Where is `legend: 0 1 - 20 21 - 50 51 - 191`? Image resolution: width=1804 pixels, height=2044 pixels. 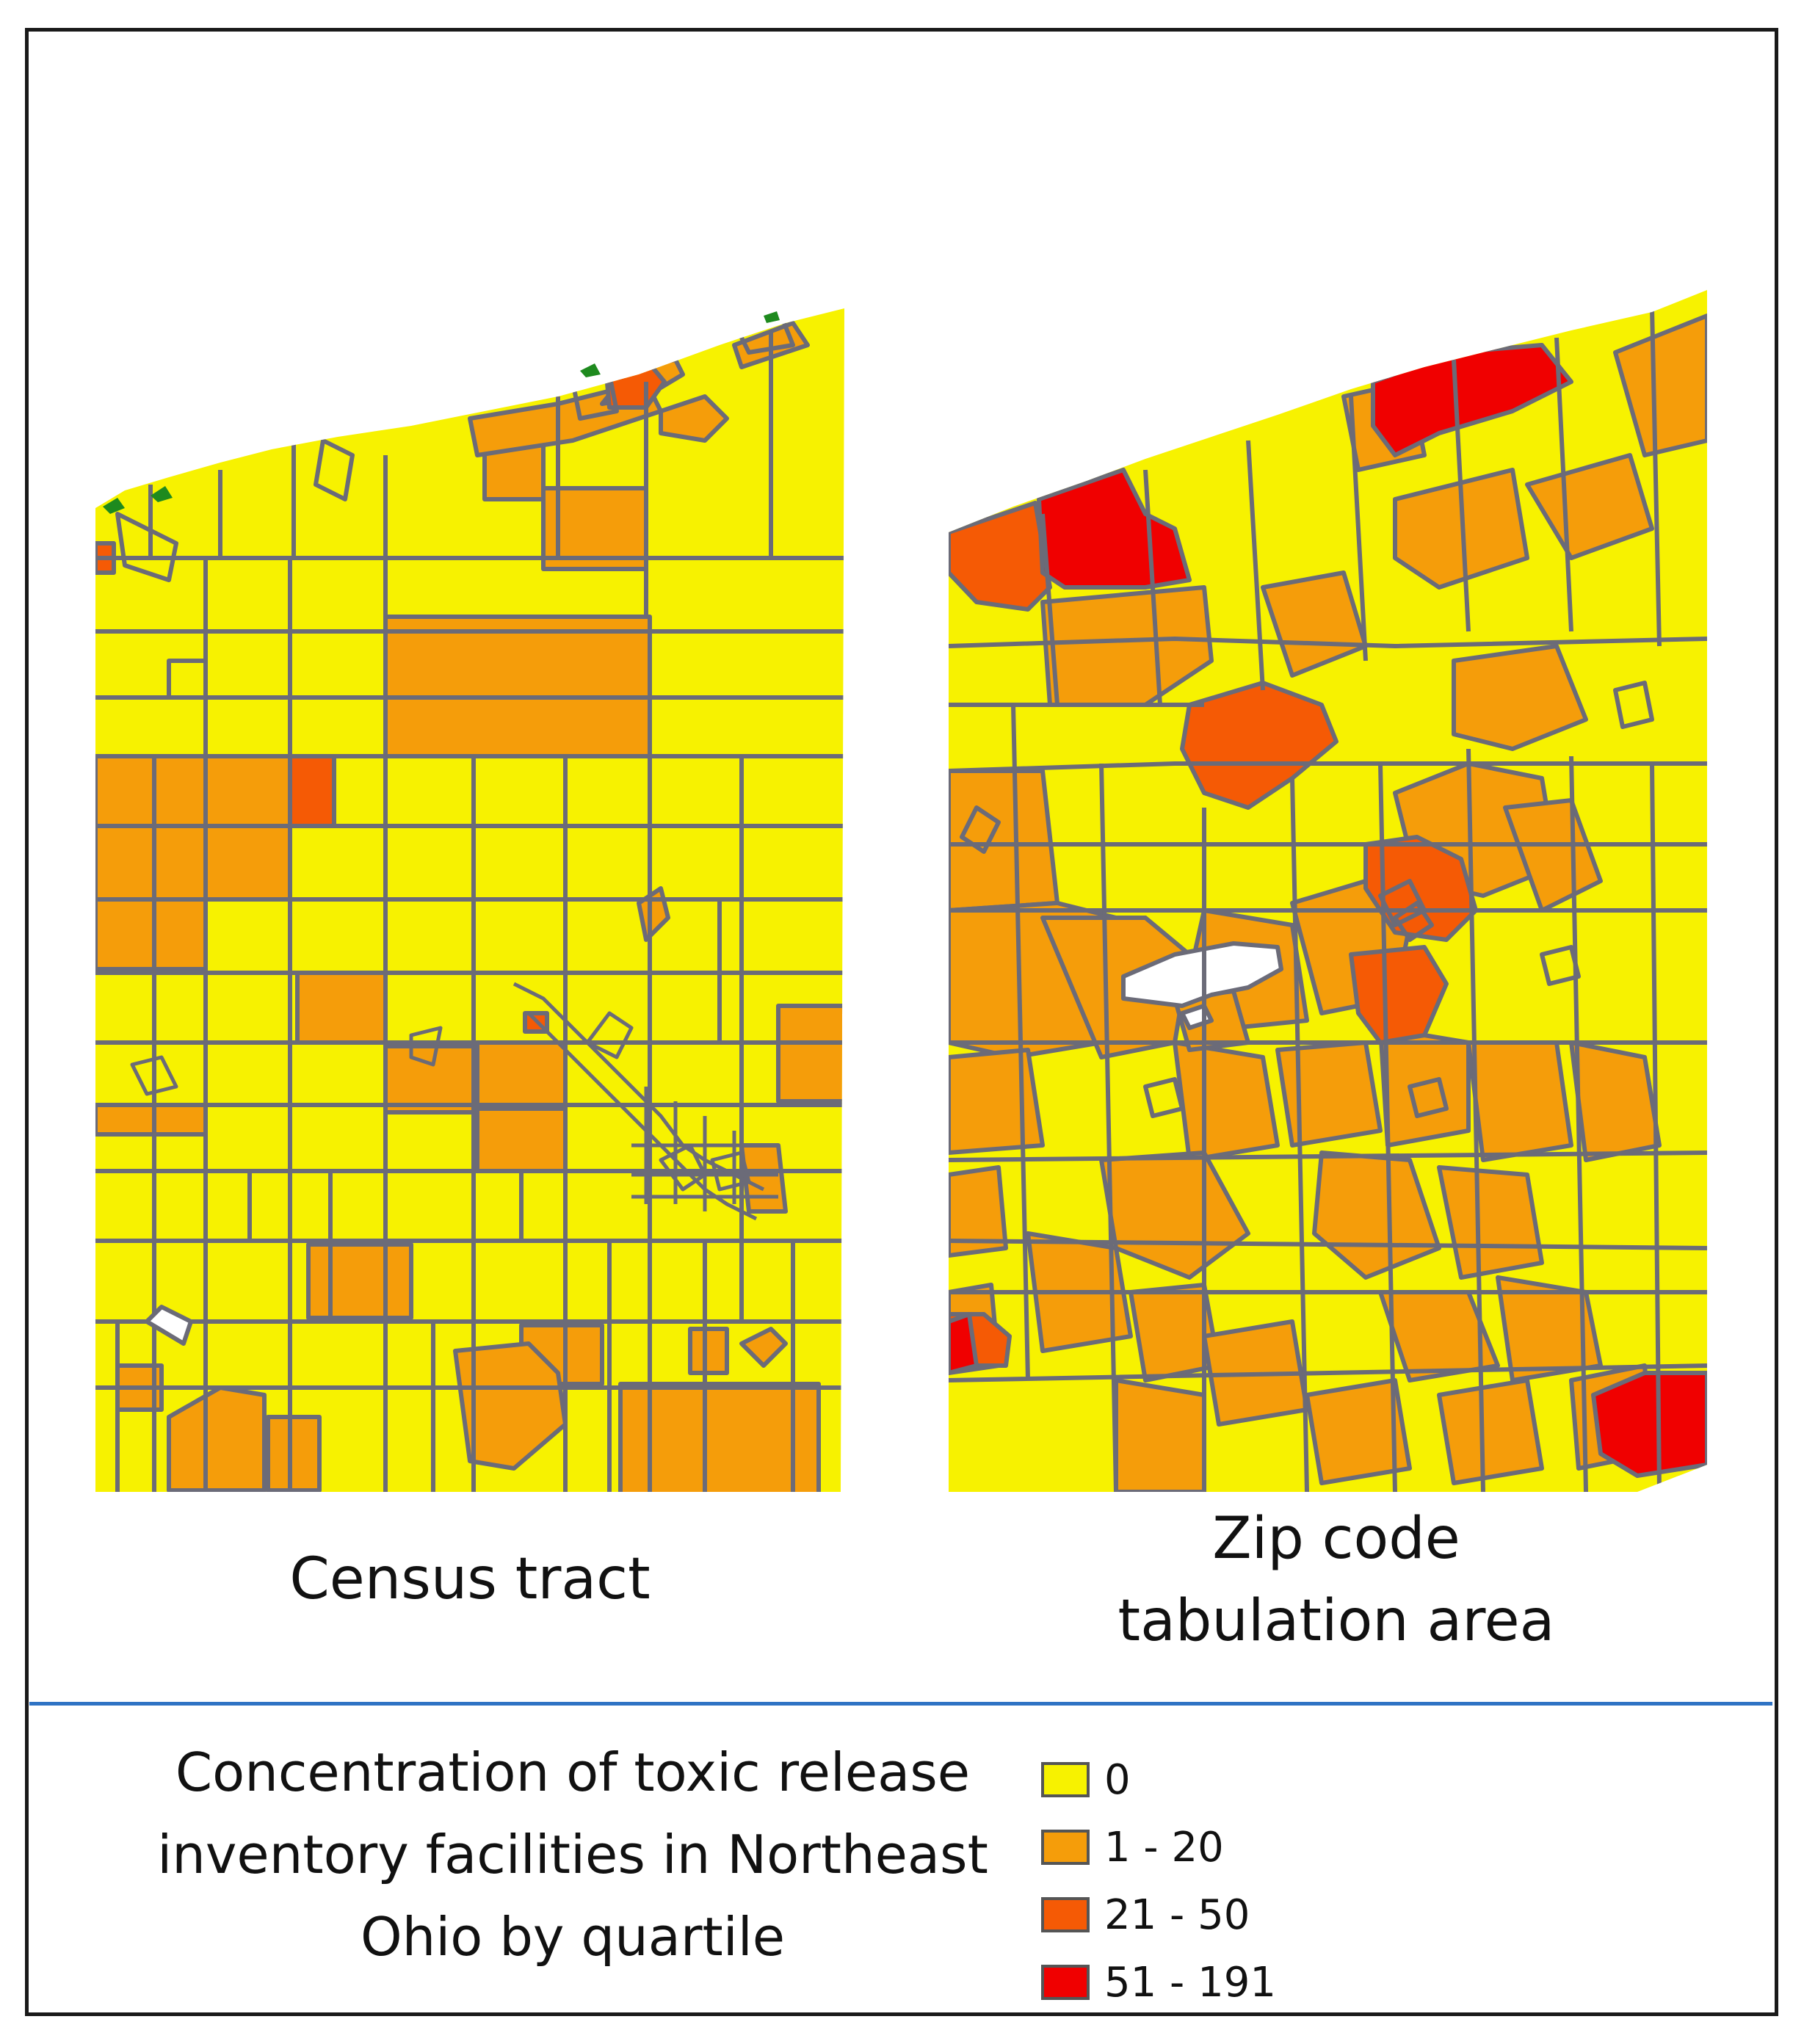 legend: 0 1 - 20 21 - 50 51 - 191 is located at coordinates (1158, 1881).